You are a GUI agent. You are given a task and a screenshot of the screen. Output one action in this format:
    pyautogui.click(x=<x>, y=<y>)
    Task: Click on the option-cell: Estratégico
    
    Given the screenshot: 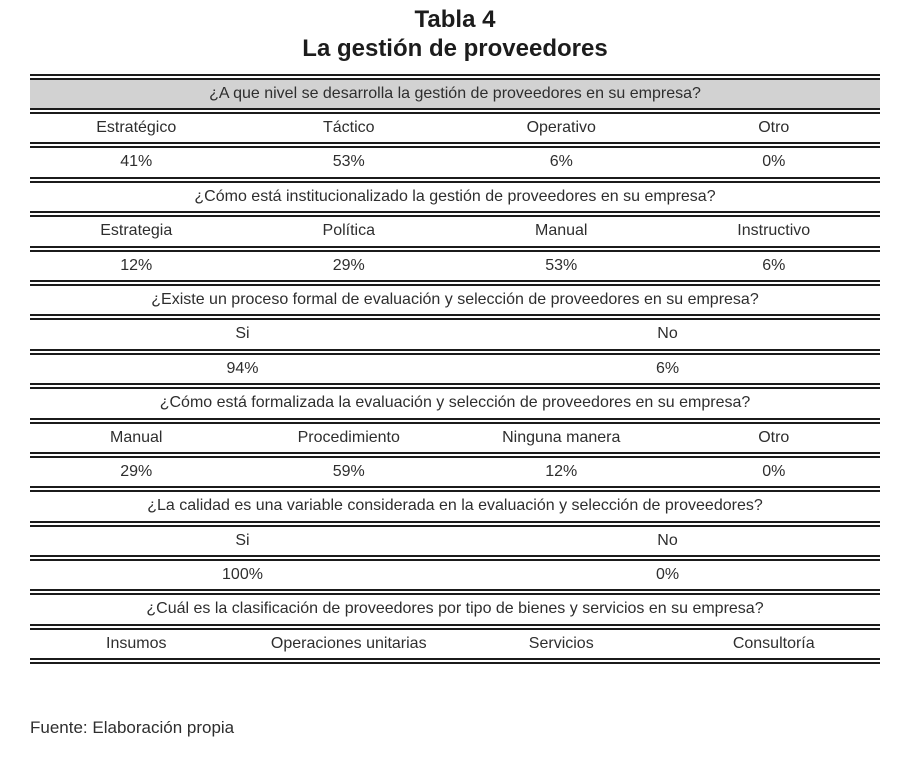 What is the action you would take?
    pyautogui.click(x=136, y=129)
    